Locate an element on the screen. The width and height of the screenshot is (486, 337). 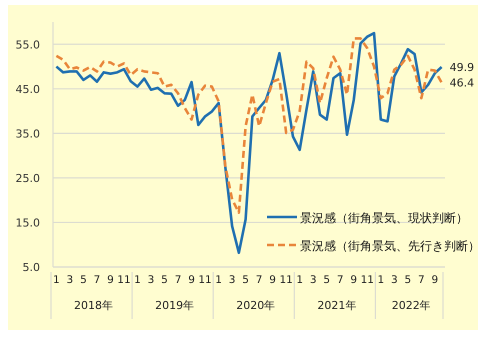
y-tick-label: 25.0 is located at coordinates (28, 178).